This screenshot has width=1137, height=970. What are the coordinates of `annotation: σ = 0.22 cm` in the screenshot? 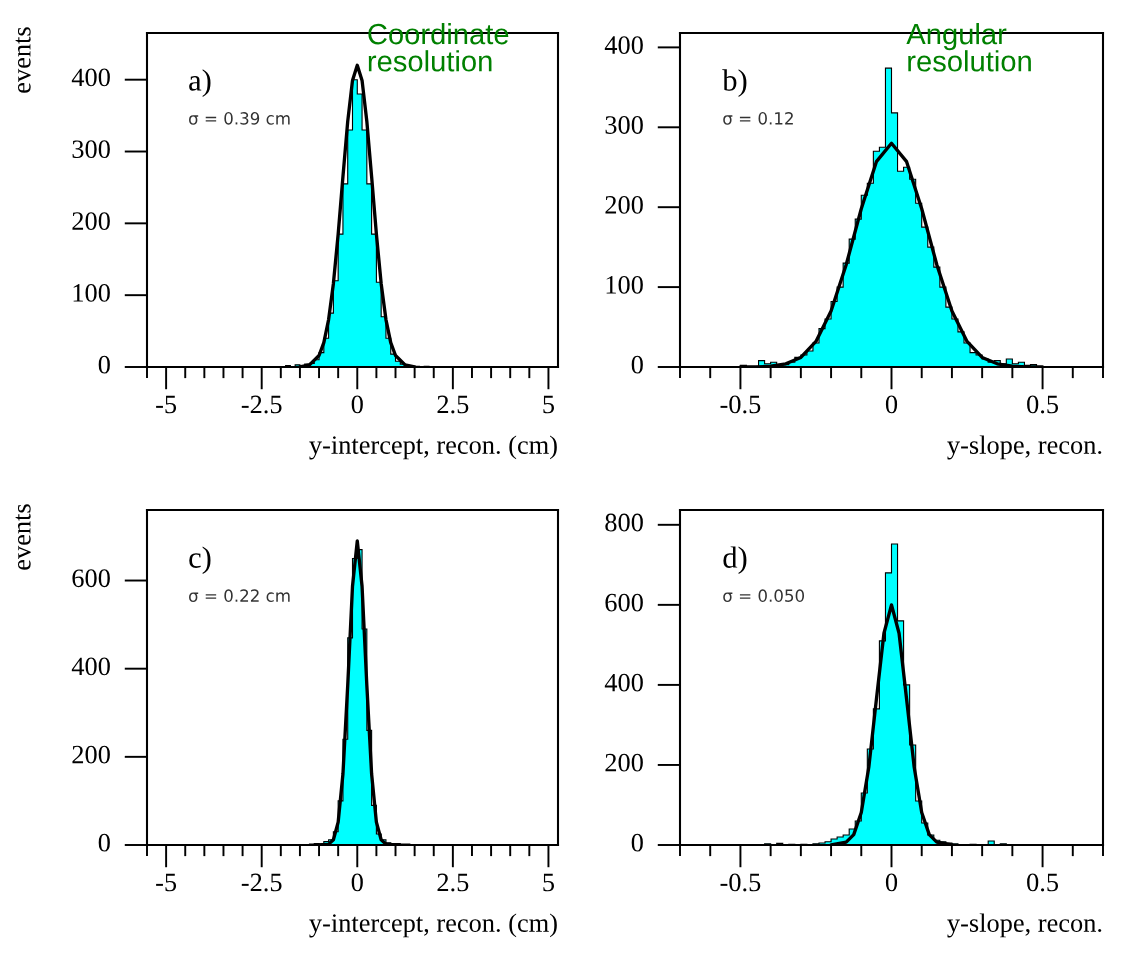 It's located at (239, 595).